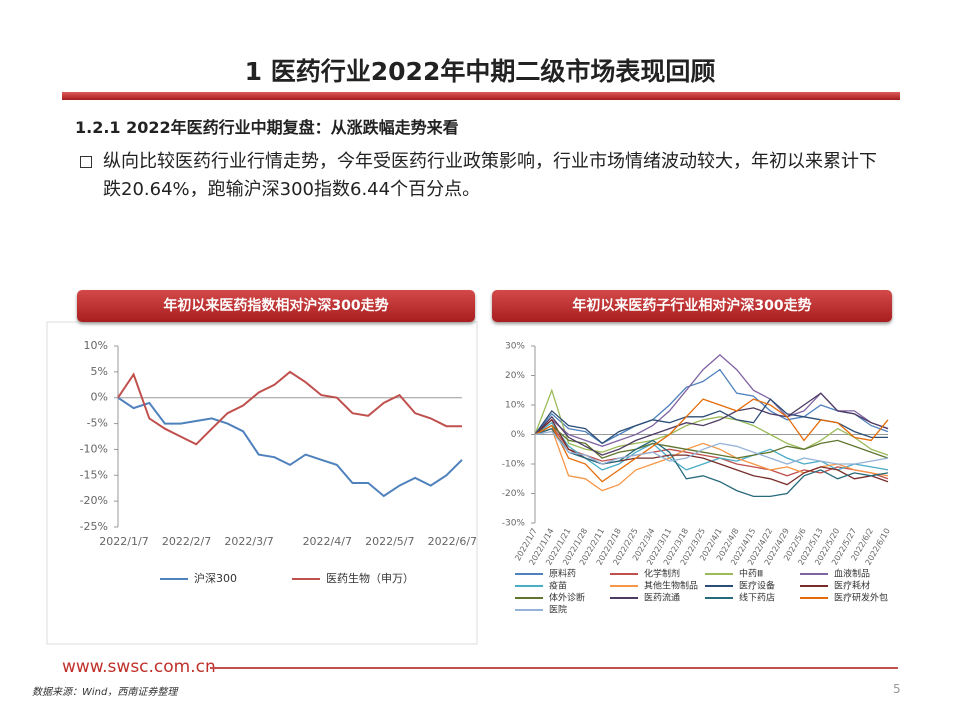 The height and width of the screenshot is (720, 960). Describe the element at coordinates (757, 598) in the screenshot. I see `legend-label: 线下药店` at that location.